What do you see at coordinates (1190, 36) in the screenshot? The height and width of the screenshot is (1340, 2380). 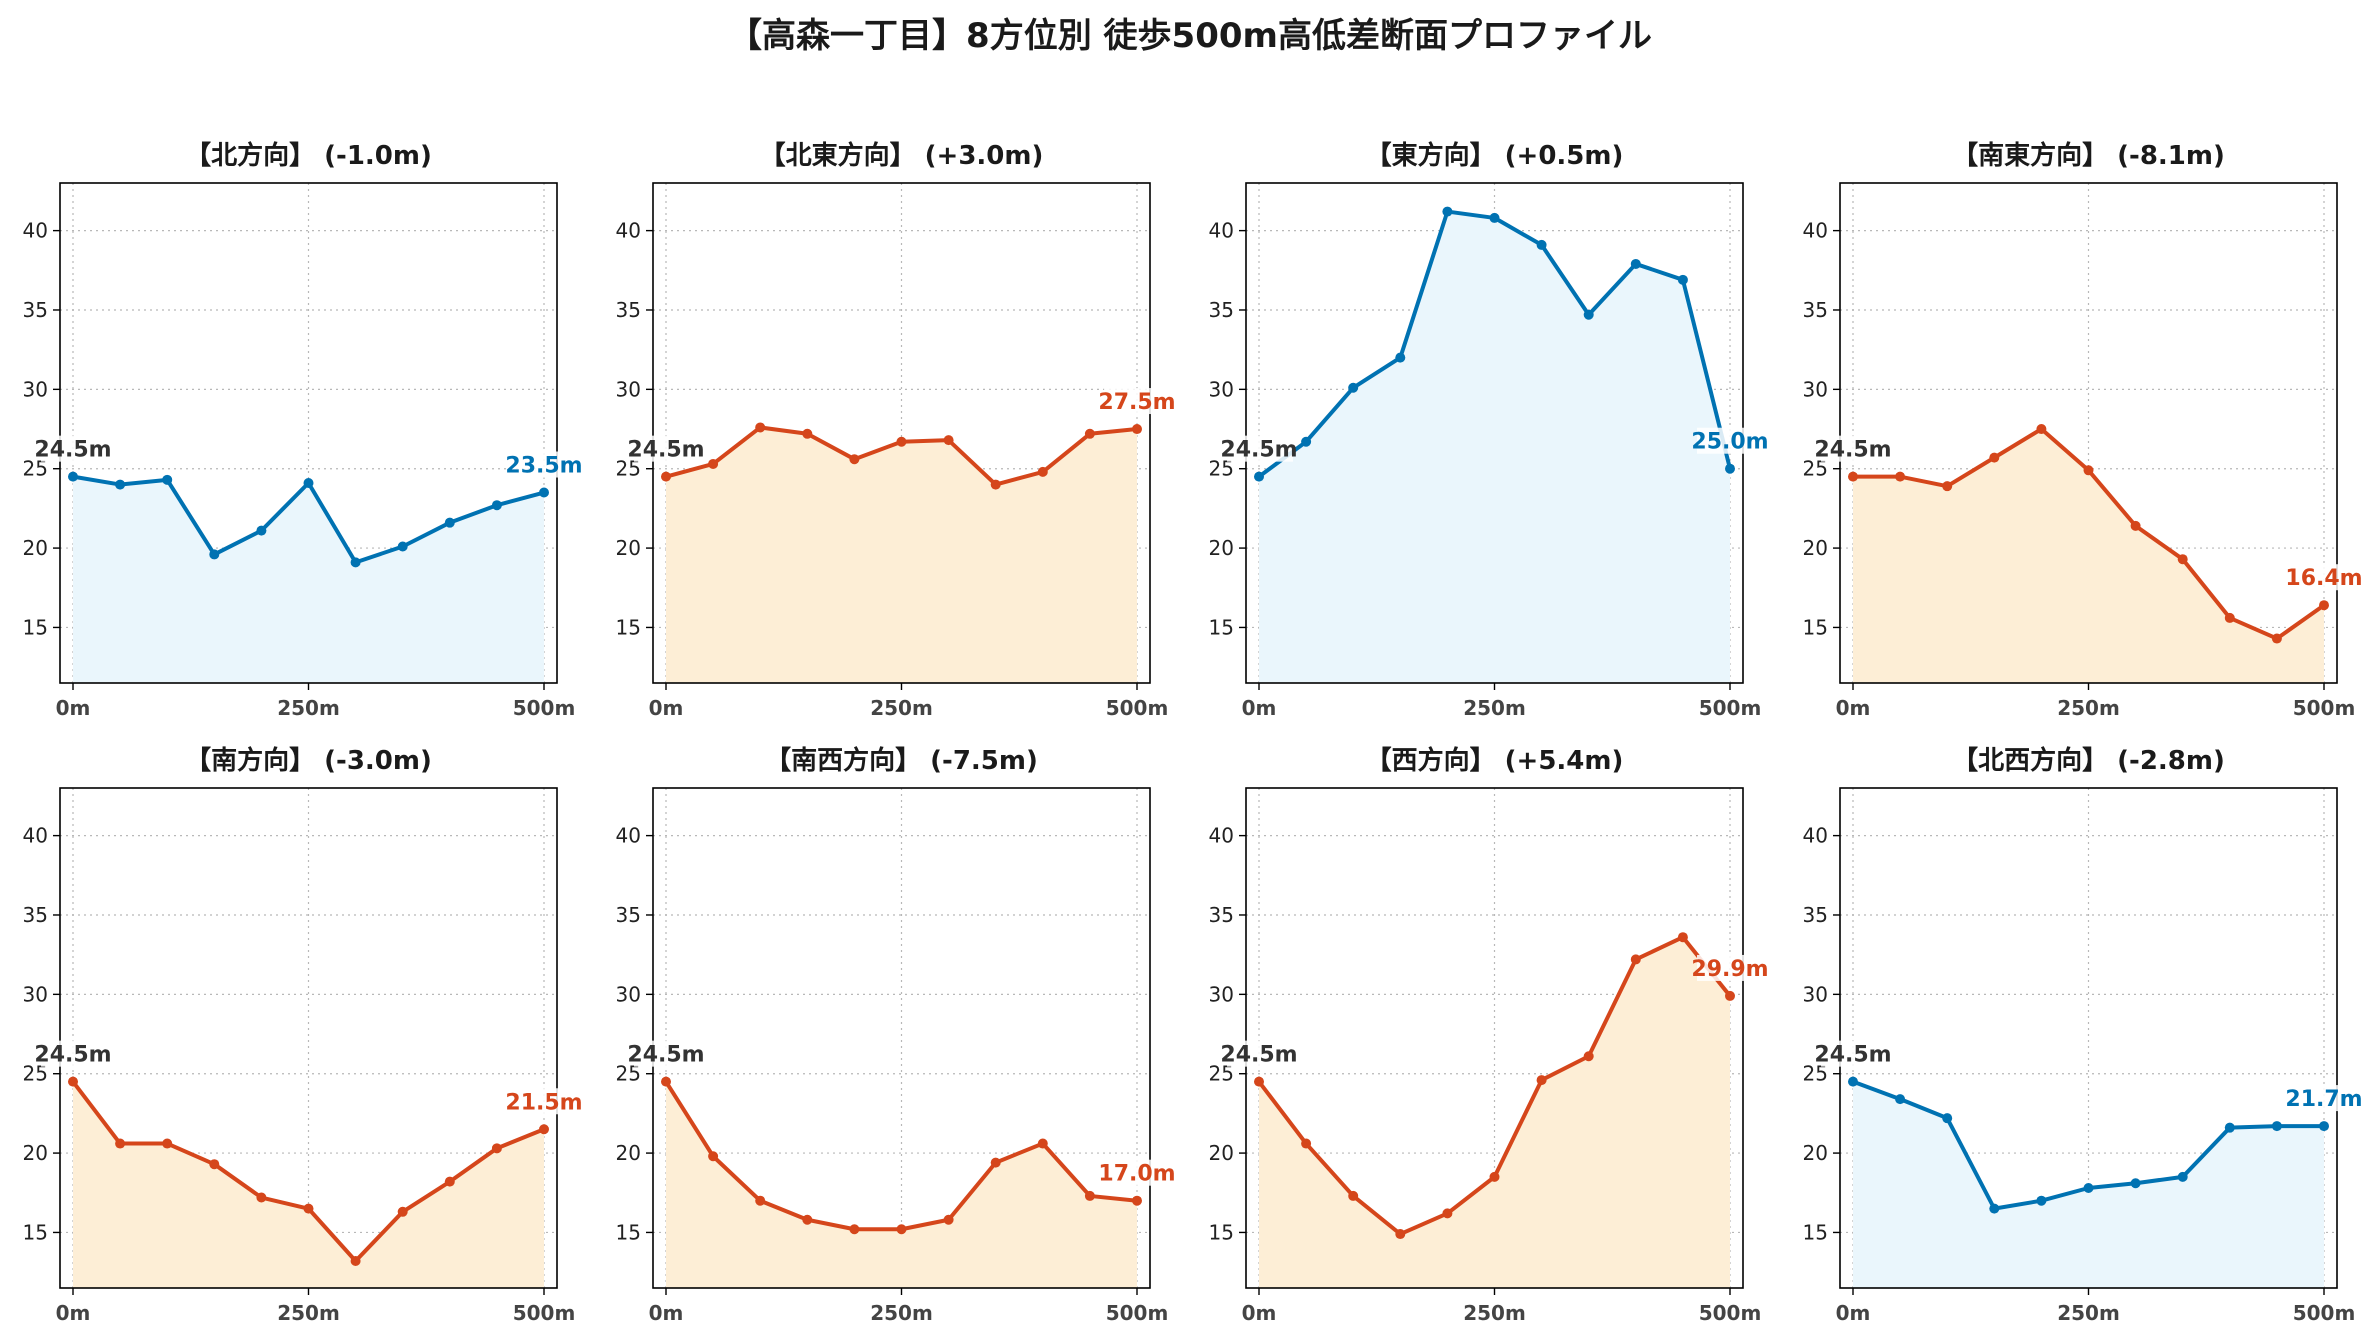 I see `figure-title: 【高森一丁目】8方位別 徒歩500m高低差断面プロファイル` at bounding box center [1190, 36].